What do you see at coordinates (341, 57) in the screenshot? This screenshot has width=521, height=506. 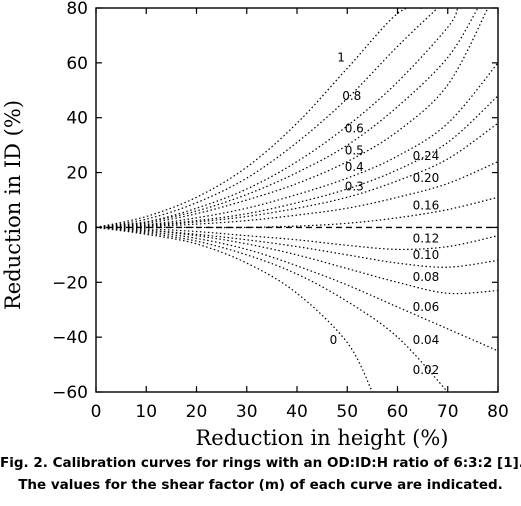 I see `curve-label: 1` at bounding box center [341, 57].